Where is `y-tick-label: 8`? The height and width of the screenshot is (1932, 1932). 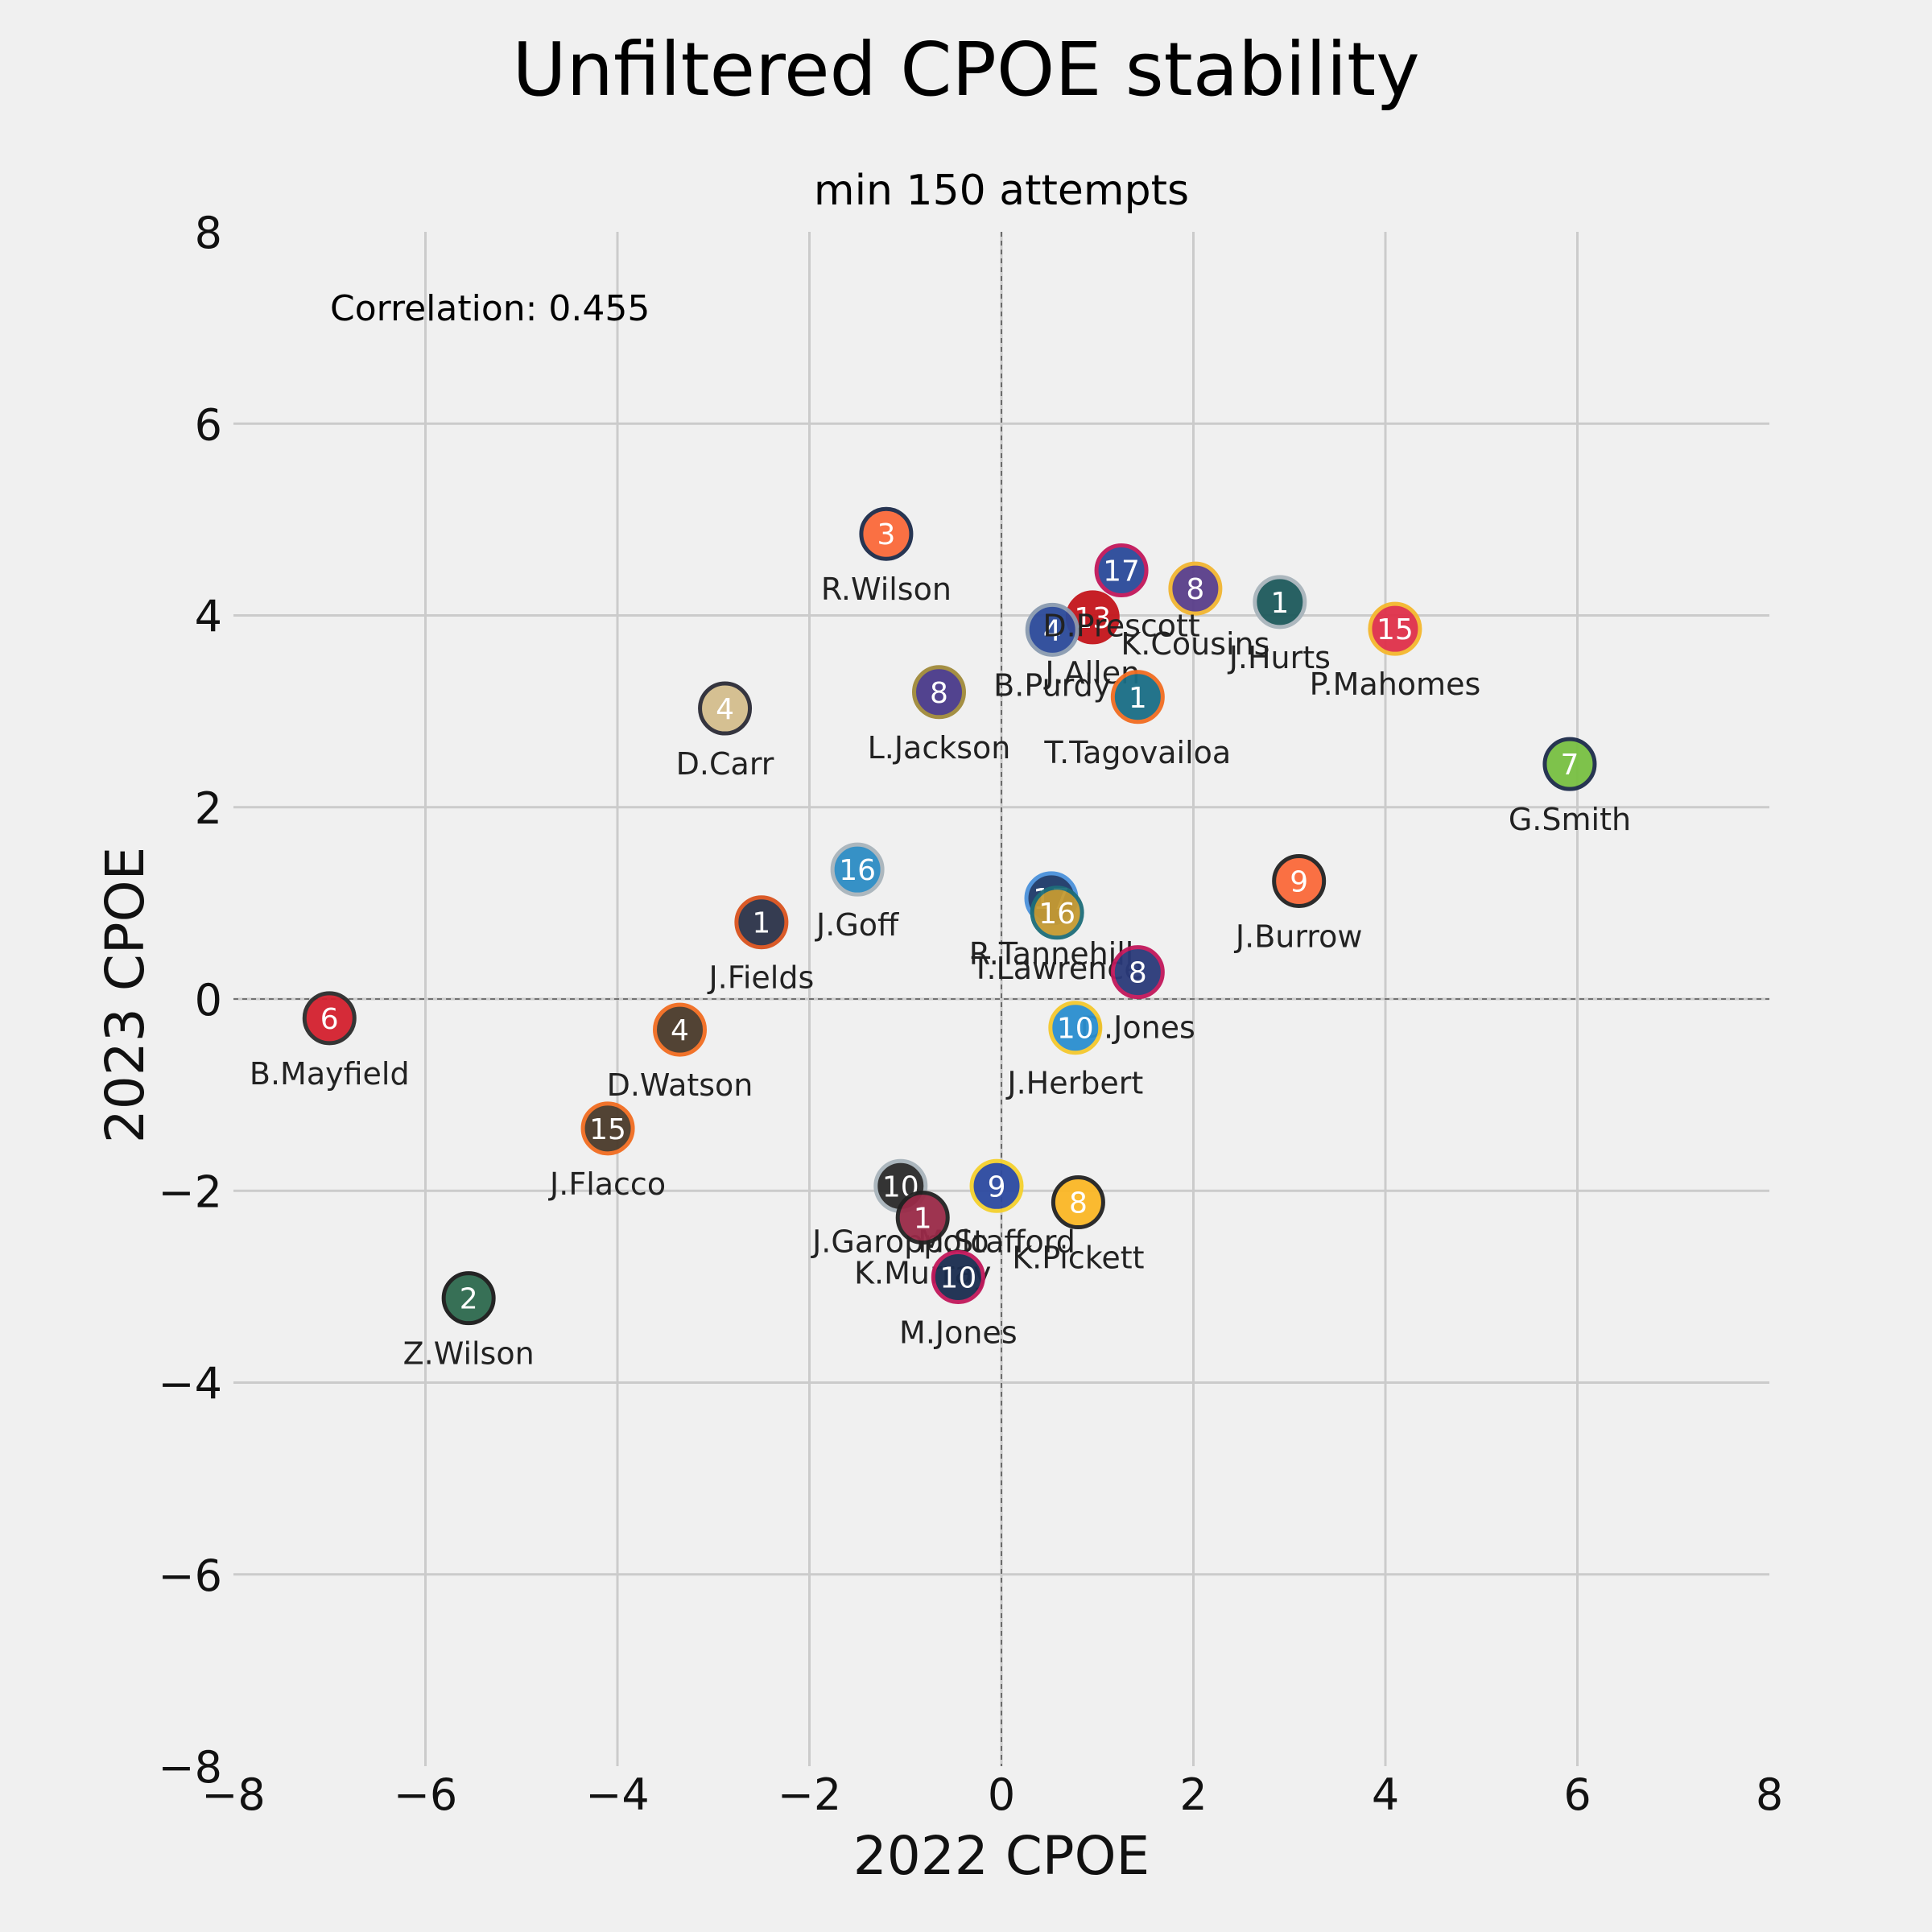 y-tick-label: 8 is located at coordinates (208, 233).